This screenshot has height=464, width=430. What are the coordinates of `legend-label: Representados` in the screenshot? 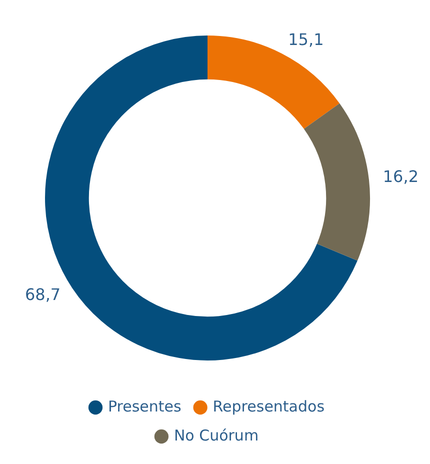 It's located at (268, 406).